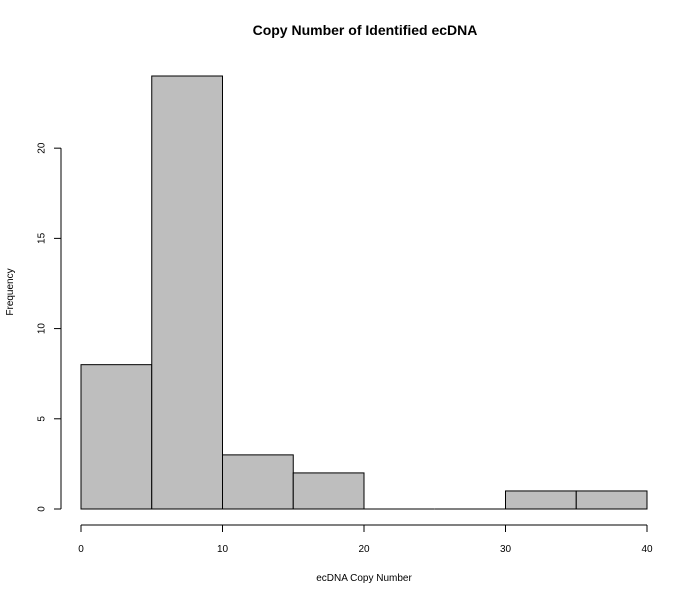  Describe the element at coordinates (42, 509) in the screenshot. I see `y-tick-label-0: 0` at that location.